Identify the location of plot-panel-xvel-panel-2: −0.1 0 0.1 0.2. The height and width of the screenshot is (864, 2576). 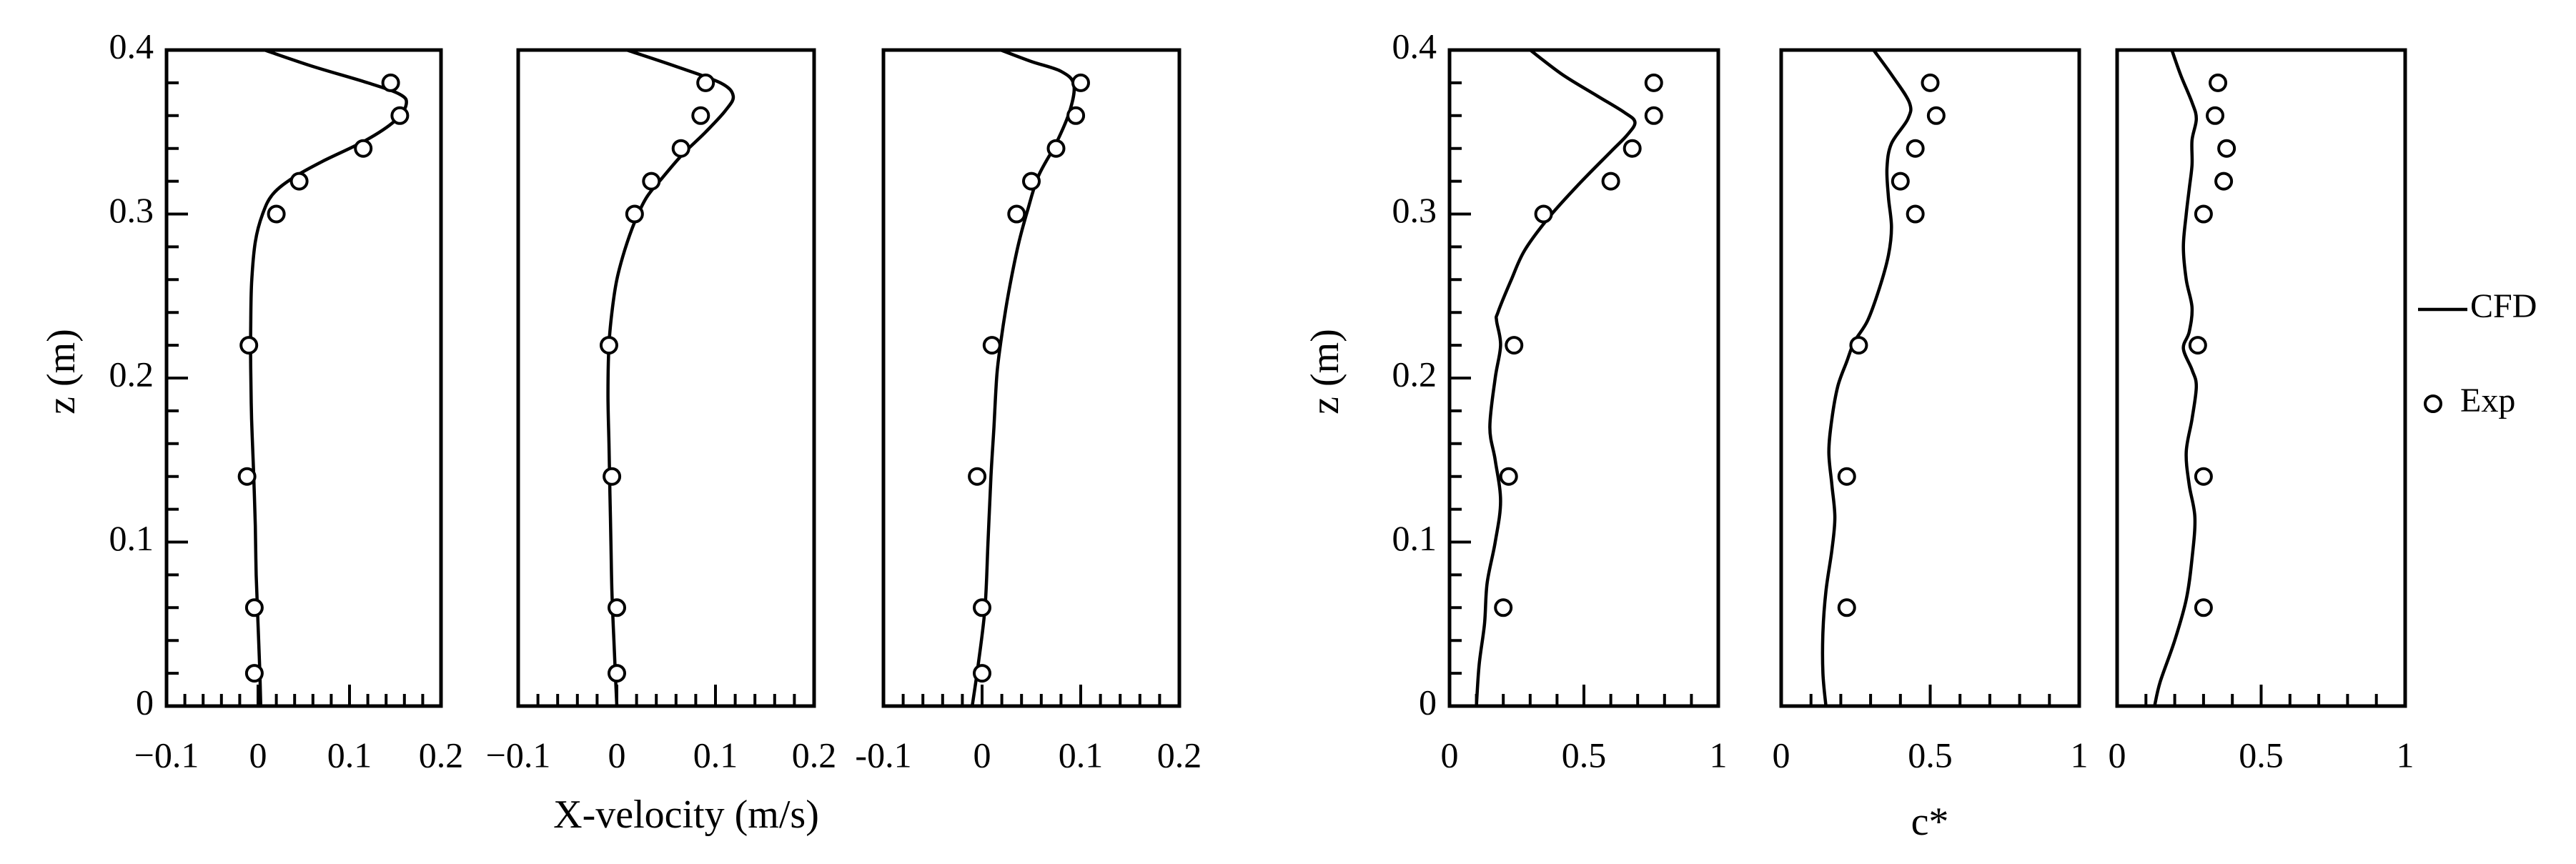
(662, 411).